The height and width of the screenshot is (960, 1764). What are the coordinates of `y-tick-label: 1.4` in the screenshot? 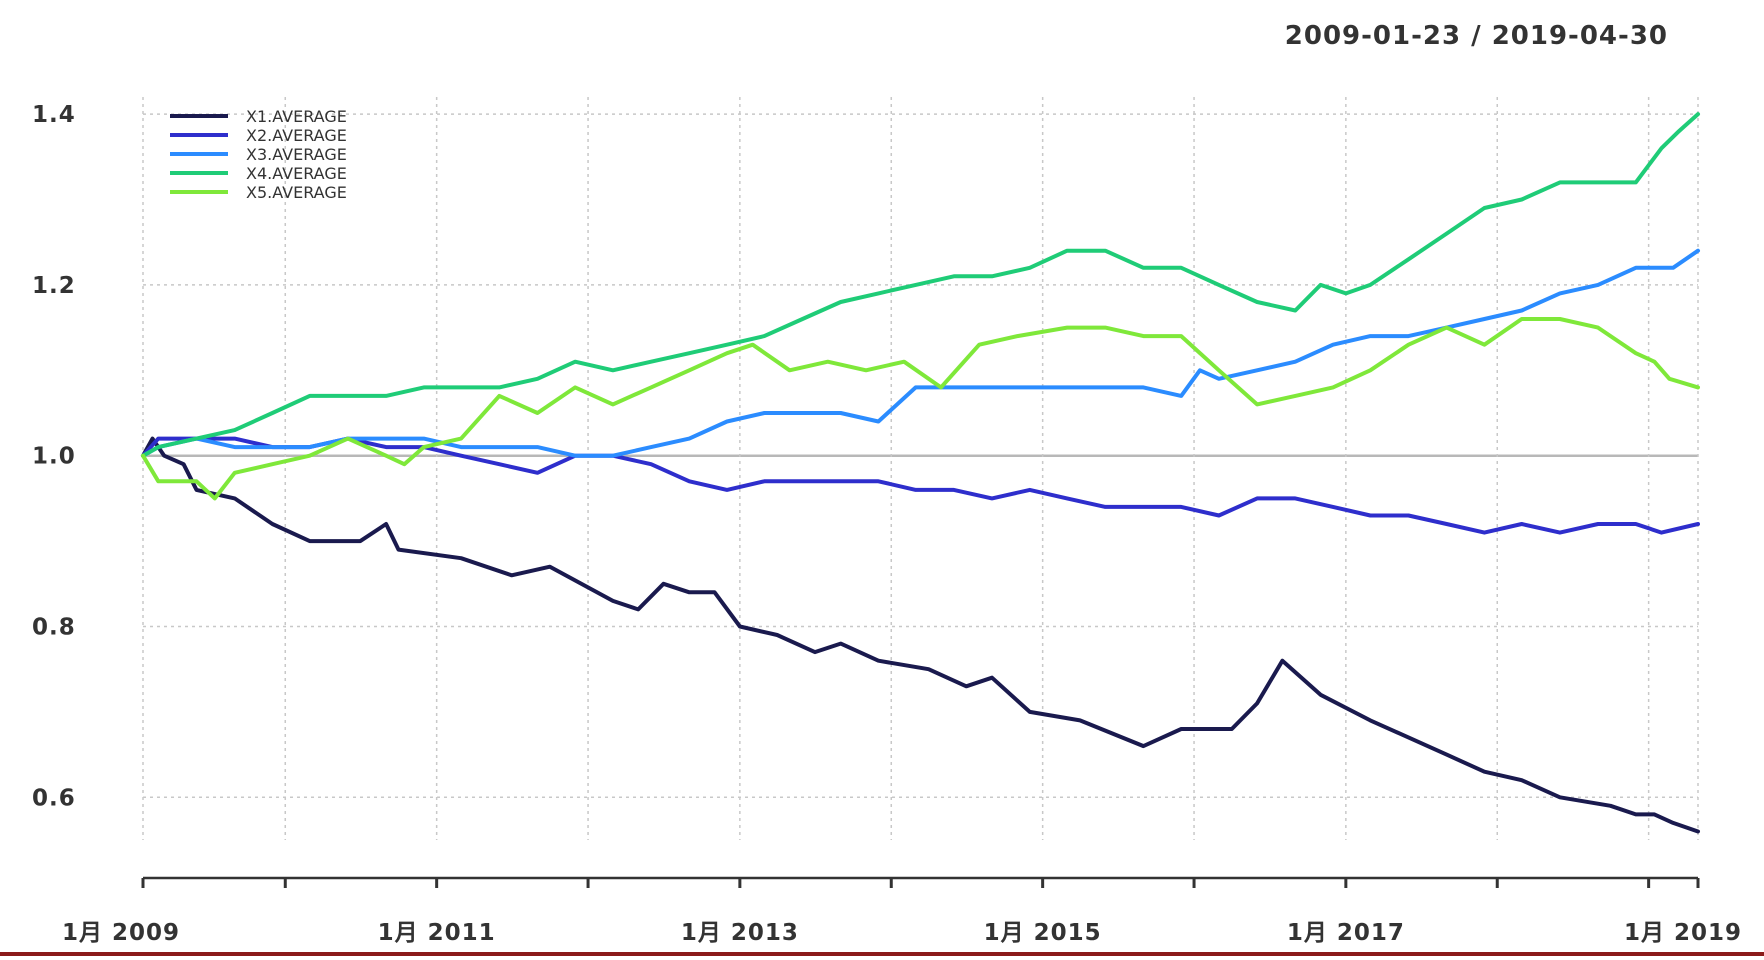 It's located at (54, 115).